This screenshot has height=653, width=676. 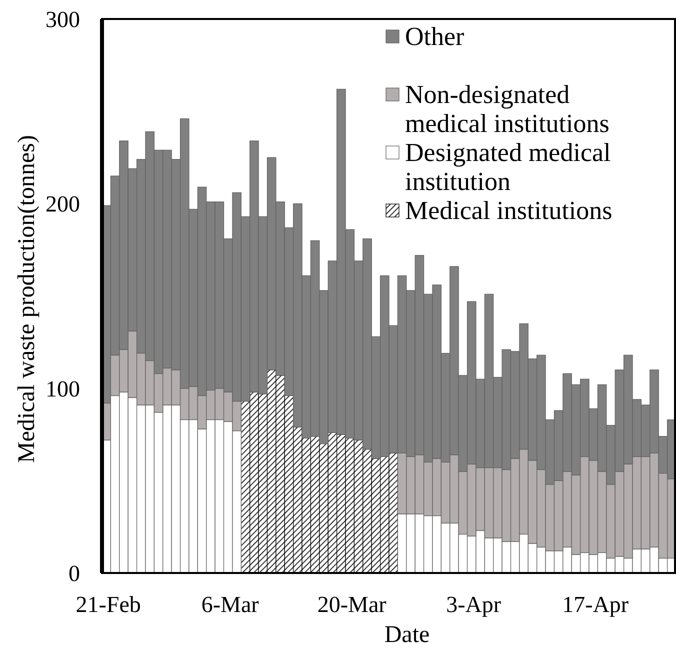 I want to click on legend-label: Other, so click(x=435, y=36).